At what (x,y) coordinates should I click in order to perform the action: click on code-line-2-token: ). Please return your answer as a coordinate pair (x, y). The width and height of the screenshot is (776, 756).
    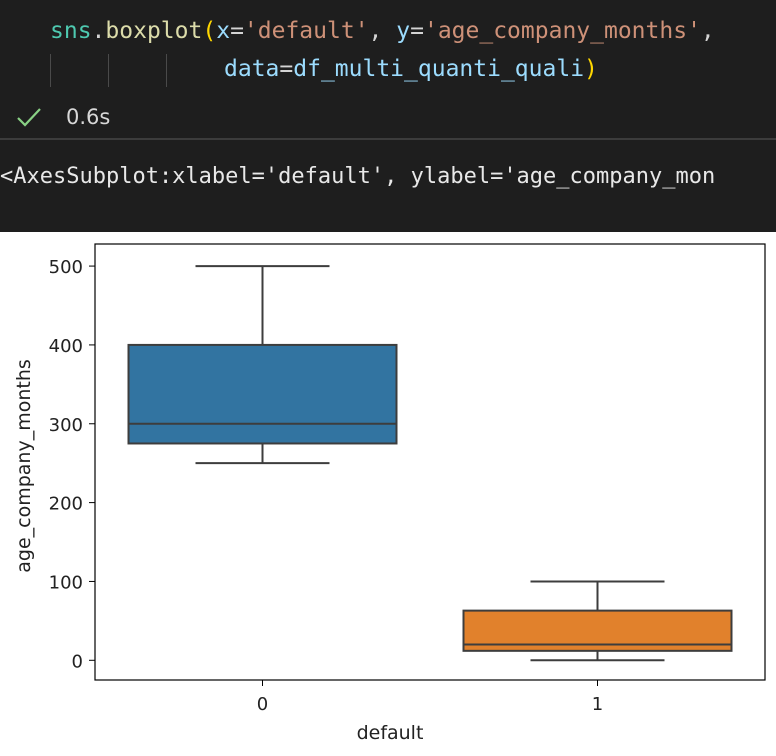
    Looking at the image, I should click on (591, 69).